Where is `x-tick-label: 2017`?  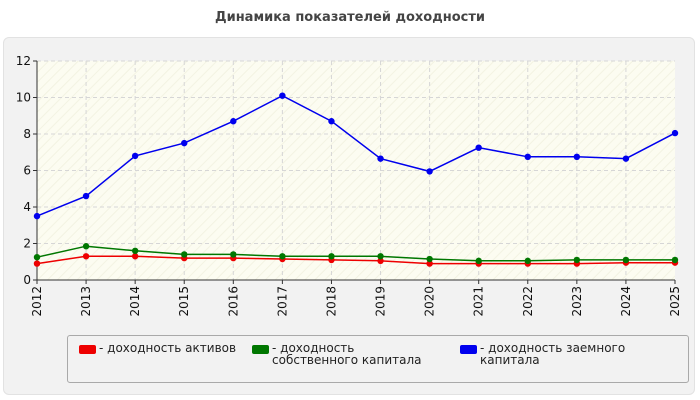
x-tick-label: 2017 is located at coordinates (282, 301).